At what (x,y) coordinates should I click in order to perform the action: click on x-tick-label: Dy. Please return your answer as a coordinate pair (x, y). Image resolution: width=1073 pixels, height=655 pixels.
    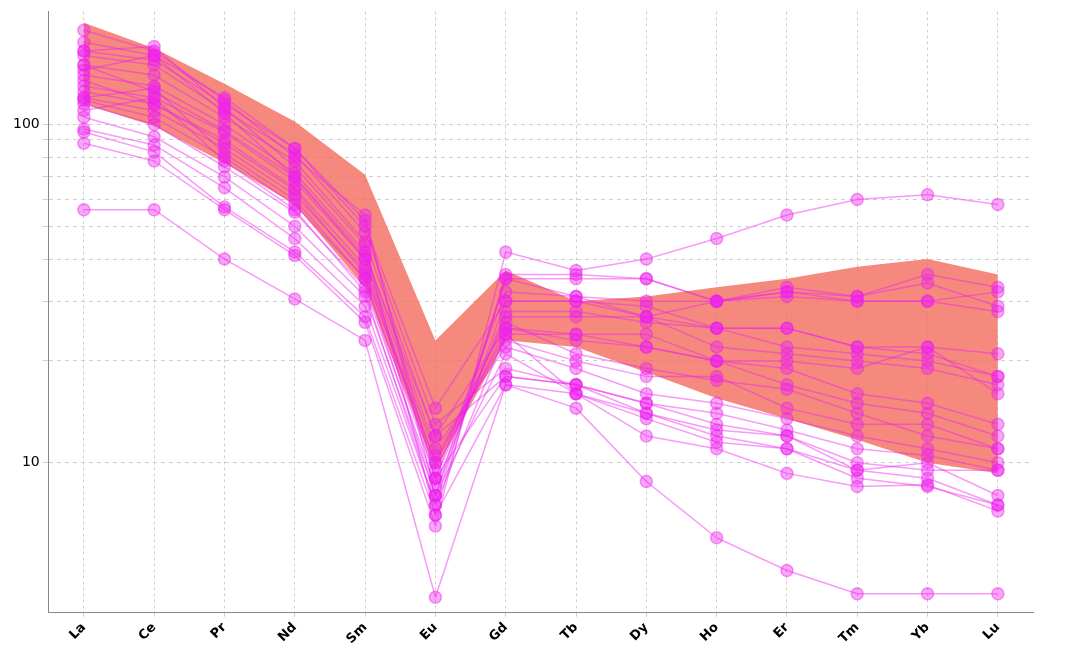
    Looking at the image, I should click on (639, 631).